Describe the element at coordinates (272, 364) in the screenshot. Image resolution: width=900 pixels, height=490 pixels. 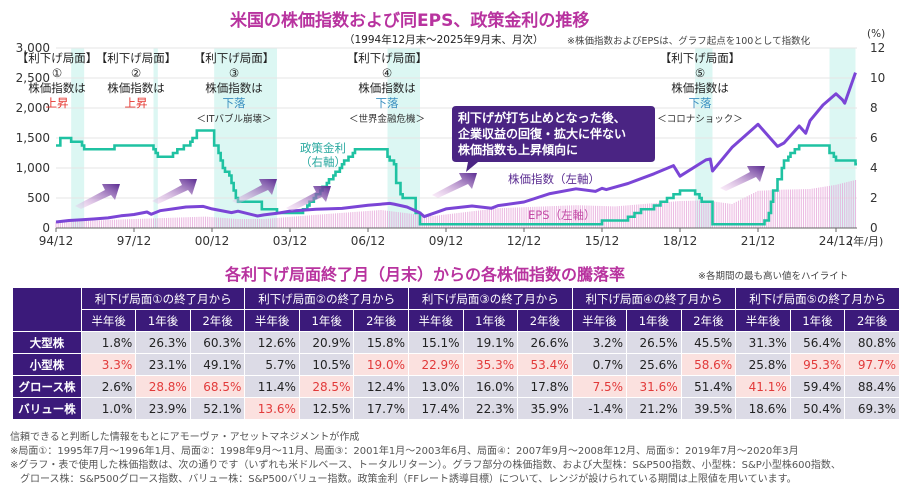
I see `table-cell: 5.7%` at that location.